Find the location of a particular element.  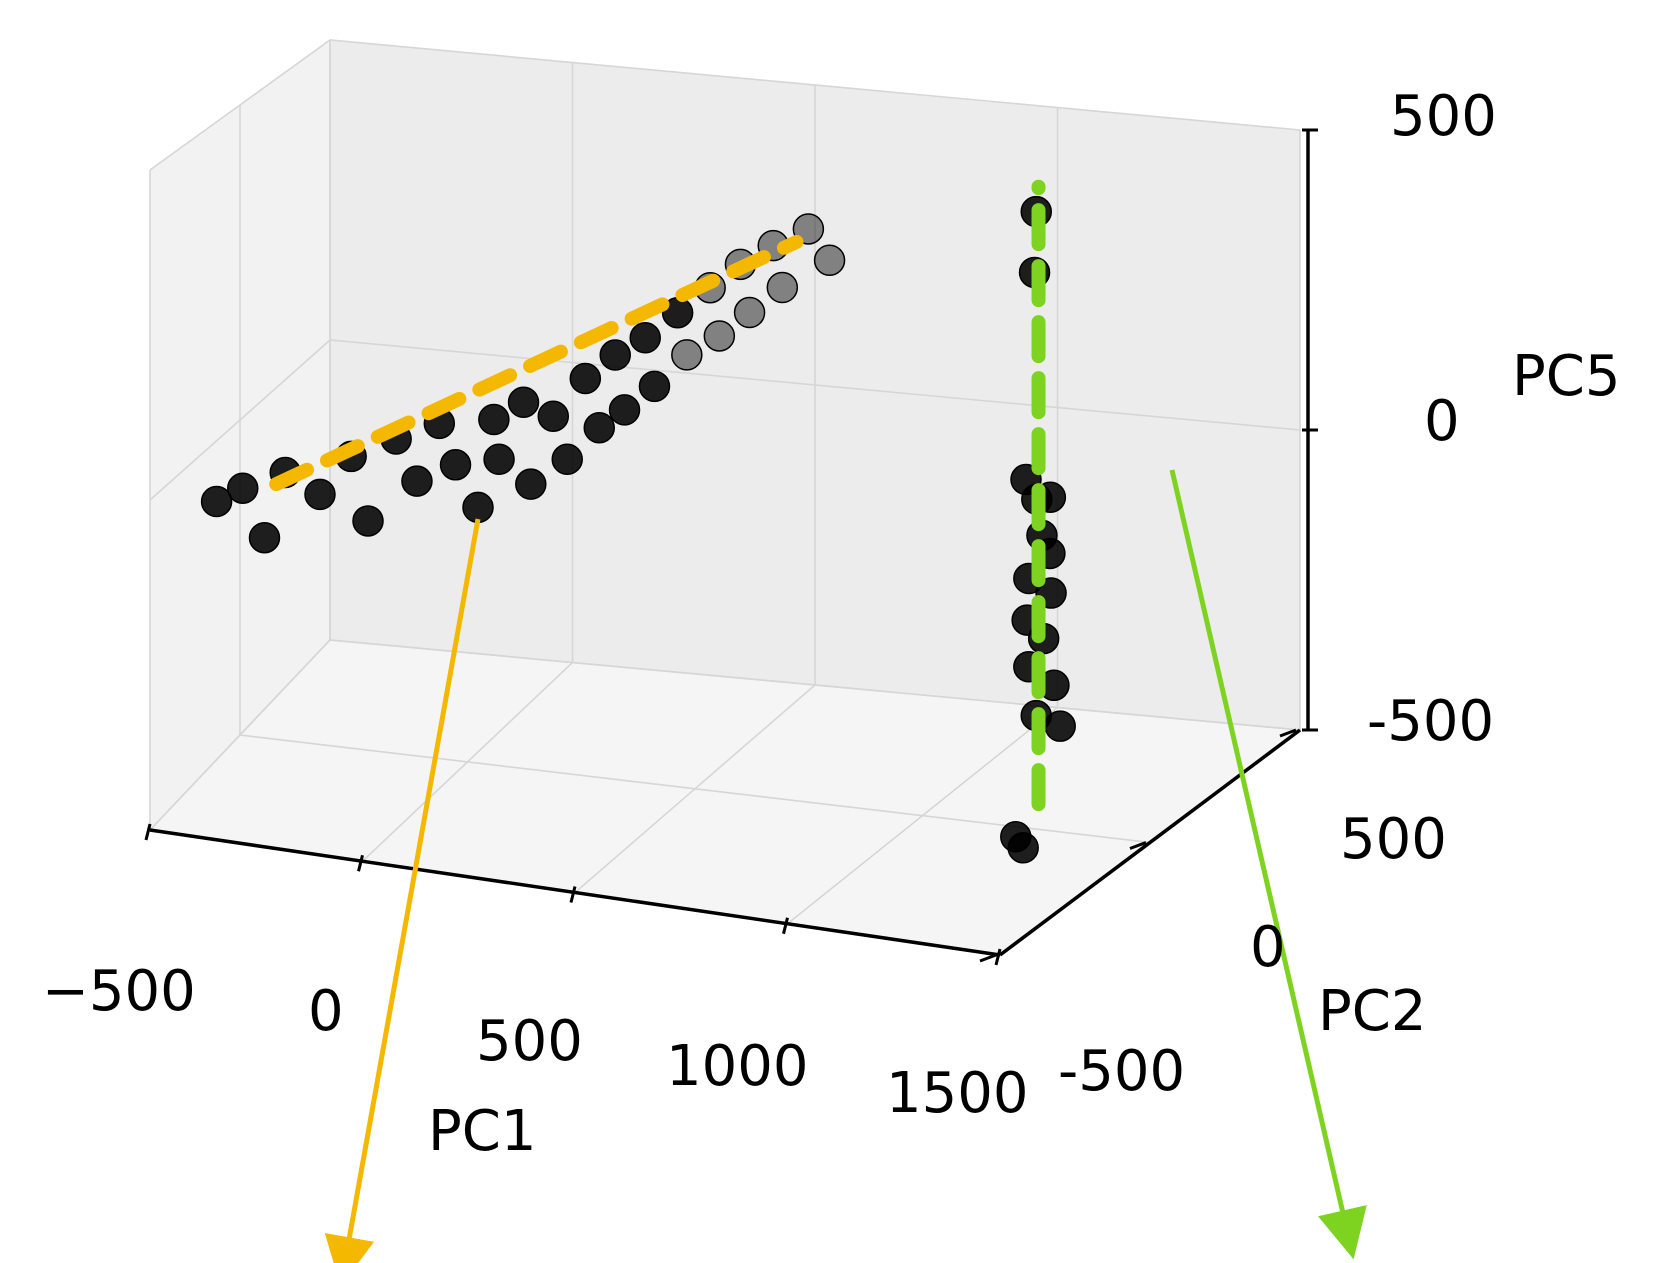

y-axis-line is located at coordinates (1150, 842).